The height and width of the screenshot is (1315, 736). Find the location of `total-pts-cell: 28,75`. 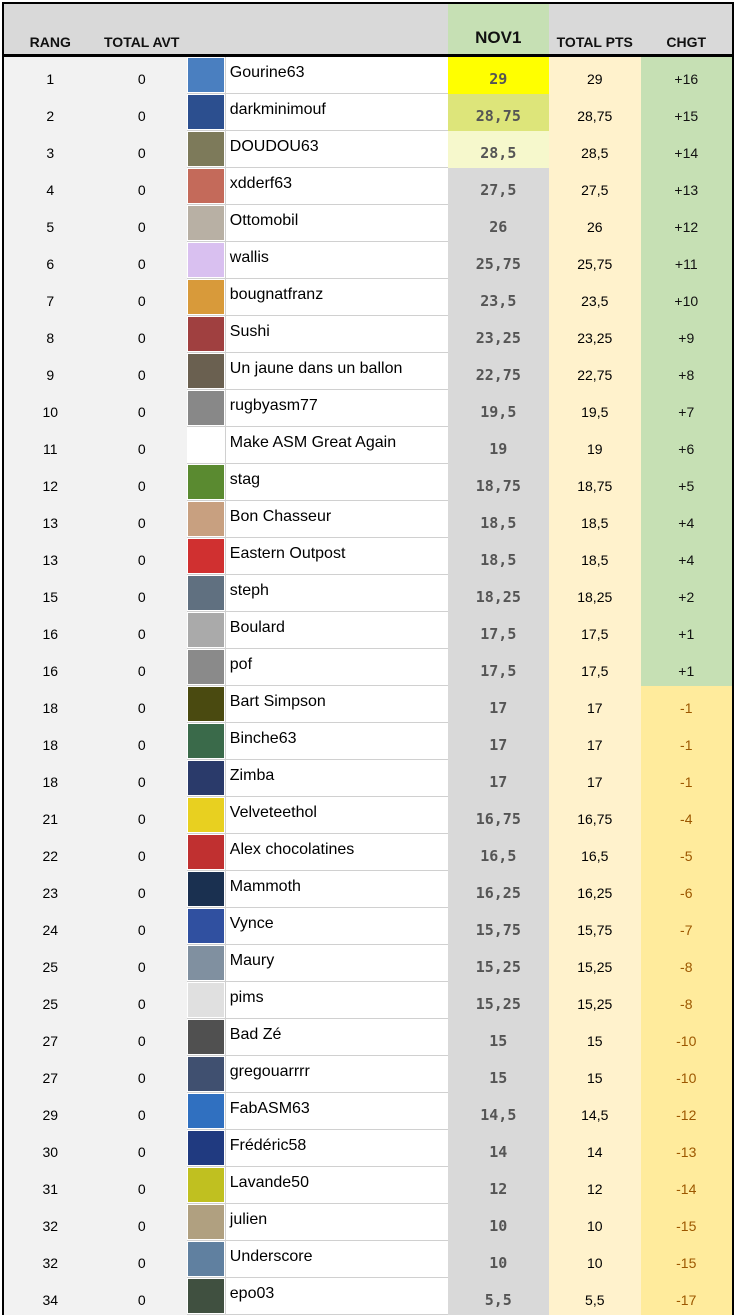

total-pts-cell: 28,75 is located at coordinates (595, 112).